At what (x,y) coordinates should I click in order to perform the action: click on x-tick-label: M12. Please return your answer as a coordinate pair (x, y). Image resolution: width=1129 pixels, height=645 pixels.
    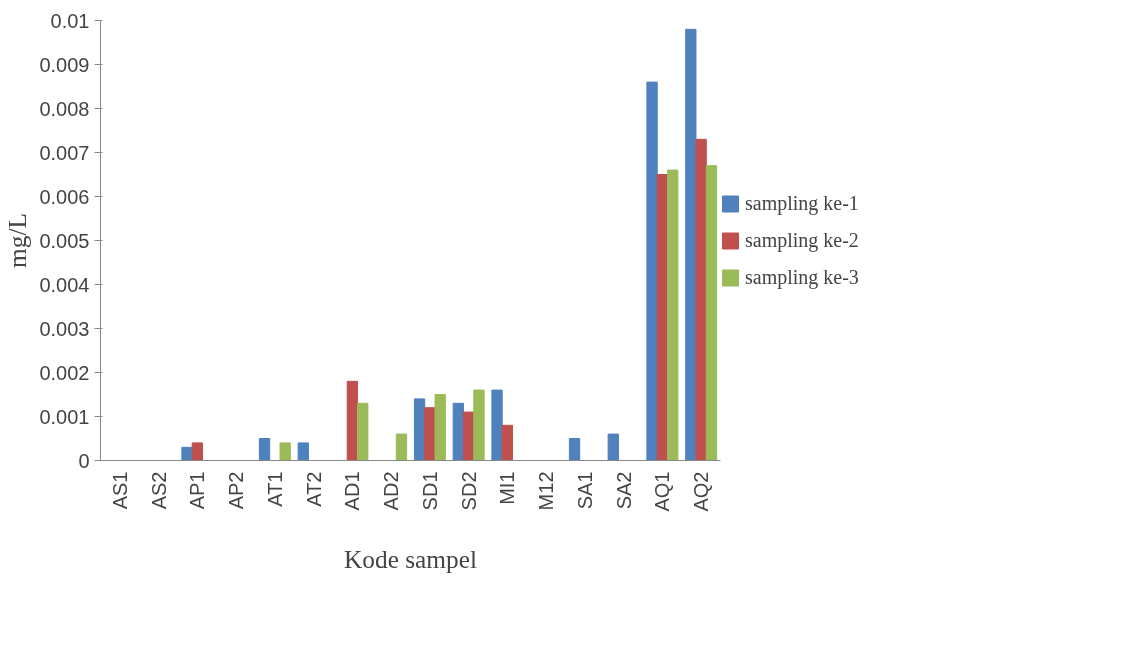
    Looking at the image, I should click on (546, 491).